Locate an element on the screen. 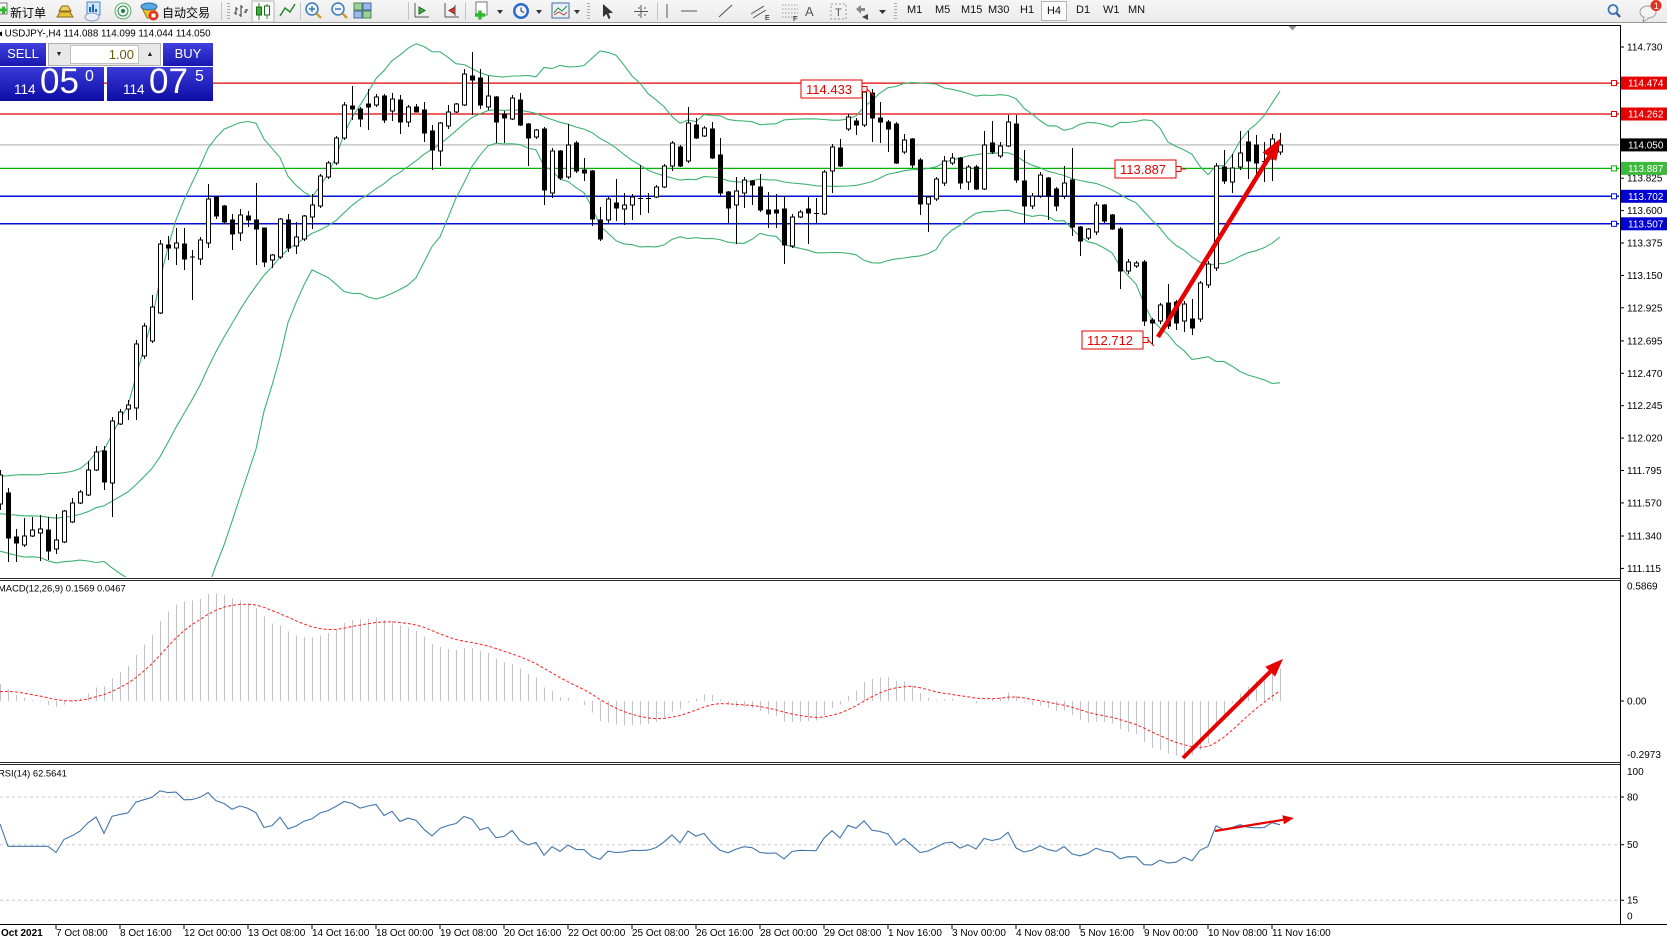  svg-text: 114.262 is located at coordinates (1646, 115).